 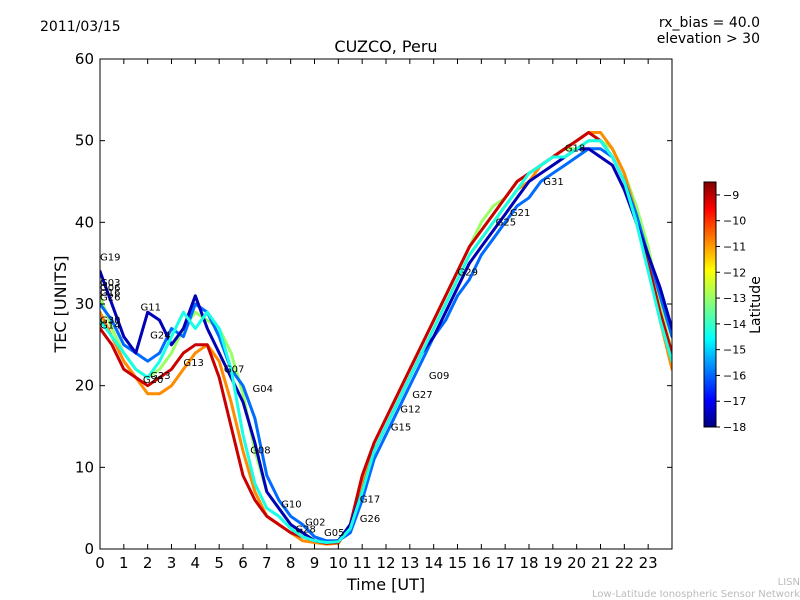 What do you see at coordinates (385, 46) in the screenshot?
I see `chart-title: CUZCO, Peru` at bounding box center [385, 46].